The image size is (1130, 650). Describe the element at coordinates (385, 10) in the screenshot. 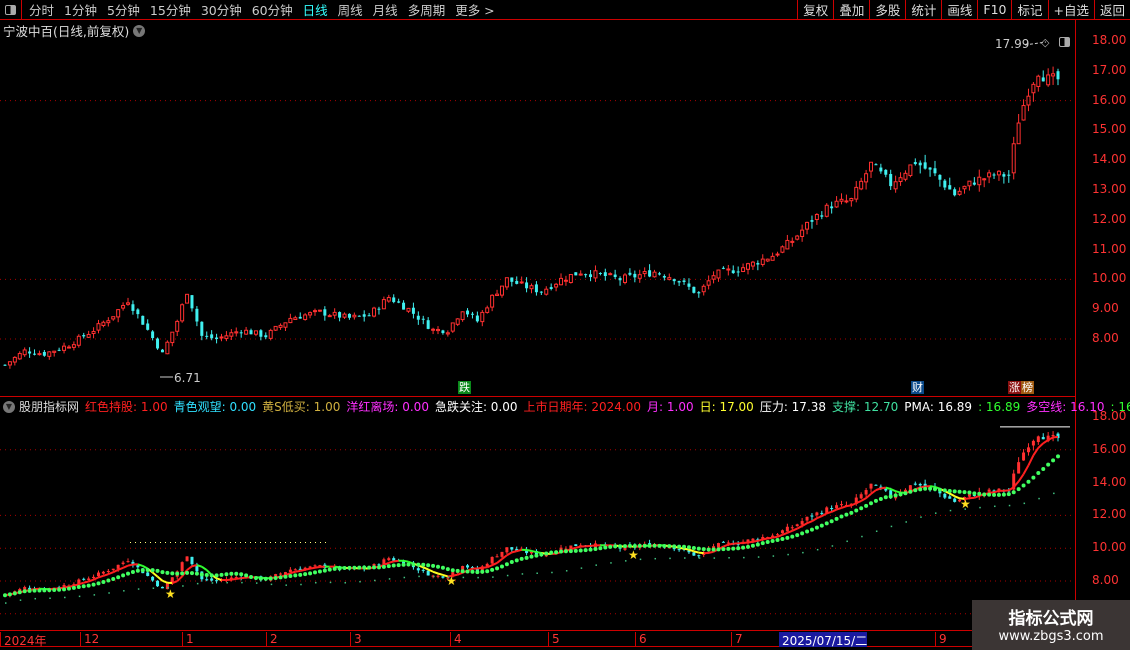

I see `period-tab: 月线` at that location.